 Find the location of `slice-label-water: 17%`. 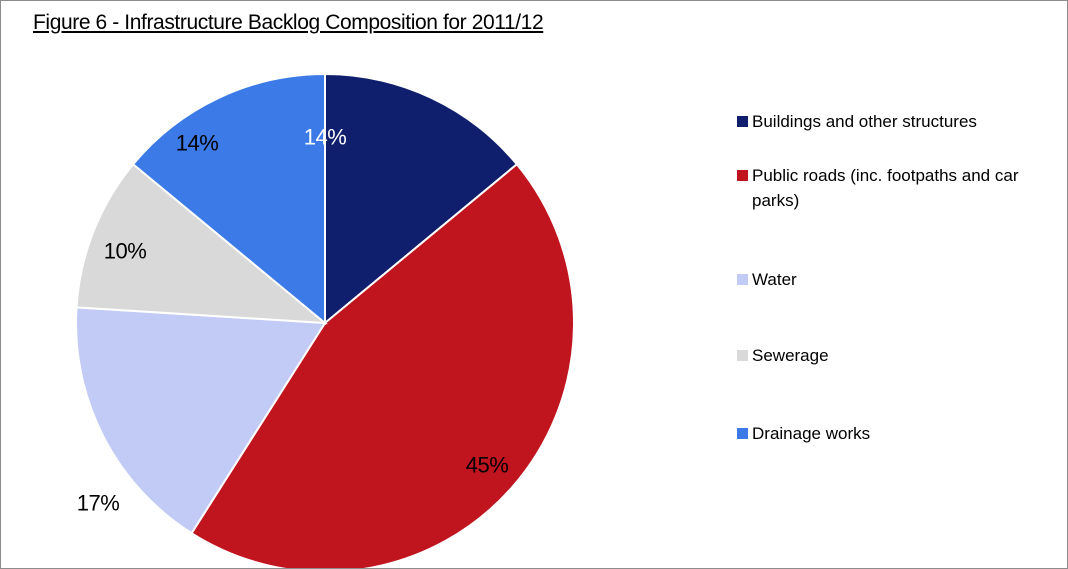

slice-label-water: 17% is located at coordinates (98, 503).